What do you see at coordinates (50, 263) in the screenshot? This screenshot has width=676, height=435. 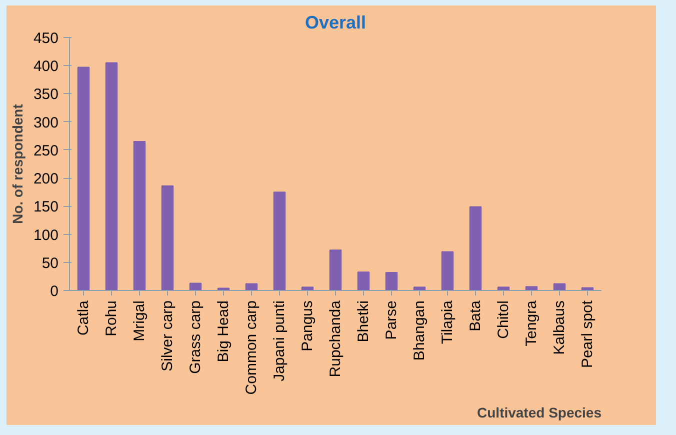 I see `y-tick-label: 50` at bounding box center [50, 263].